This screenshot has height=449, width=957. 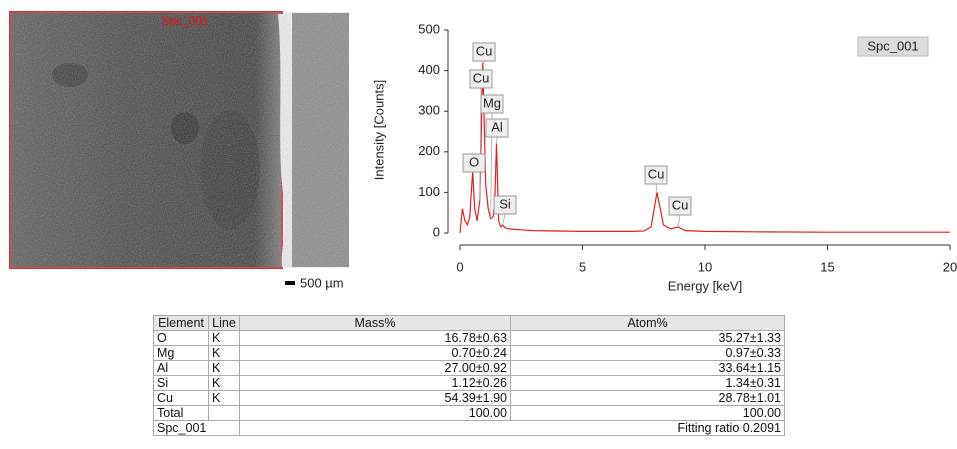 I want to click on annotation-label: O, so click(x=474, y=161).